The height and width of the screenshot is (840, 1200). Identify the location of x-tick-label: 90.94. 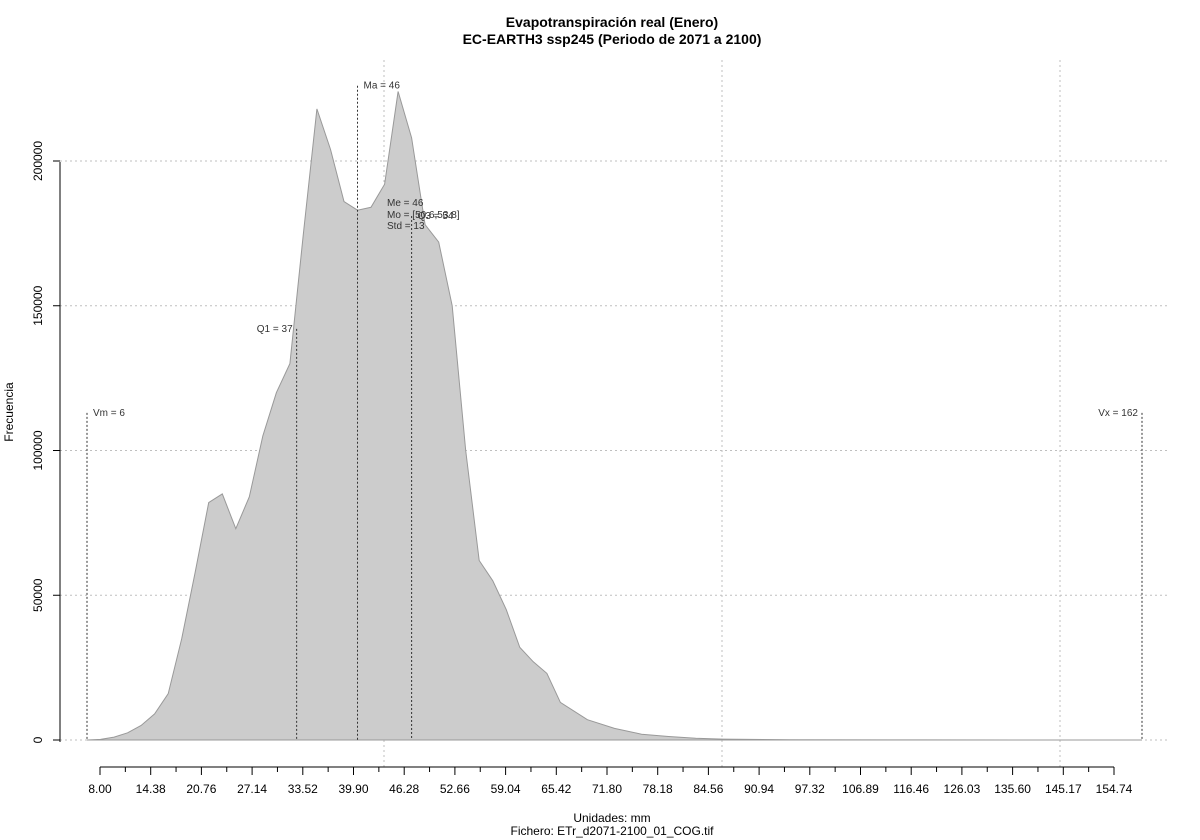
(759, 789).